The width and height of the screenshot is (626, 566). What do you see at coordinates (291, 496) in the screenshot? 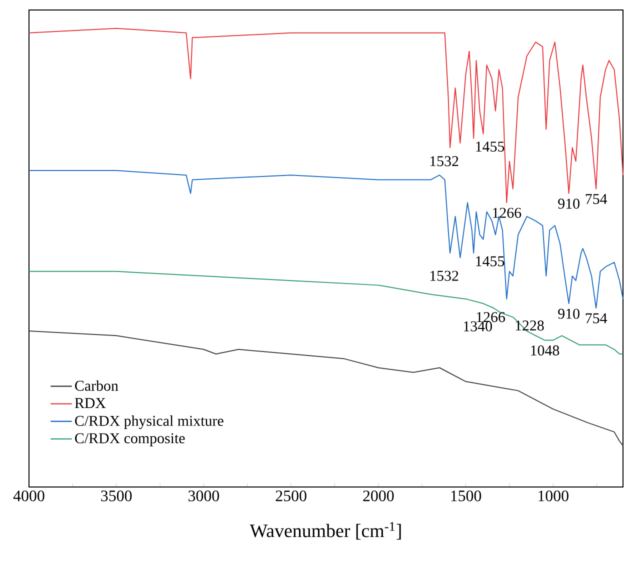
I see `x-tick-label: 2500` at bounding box center [291, 496].